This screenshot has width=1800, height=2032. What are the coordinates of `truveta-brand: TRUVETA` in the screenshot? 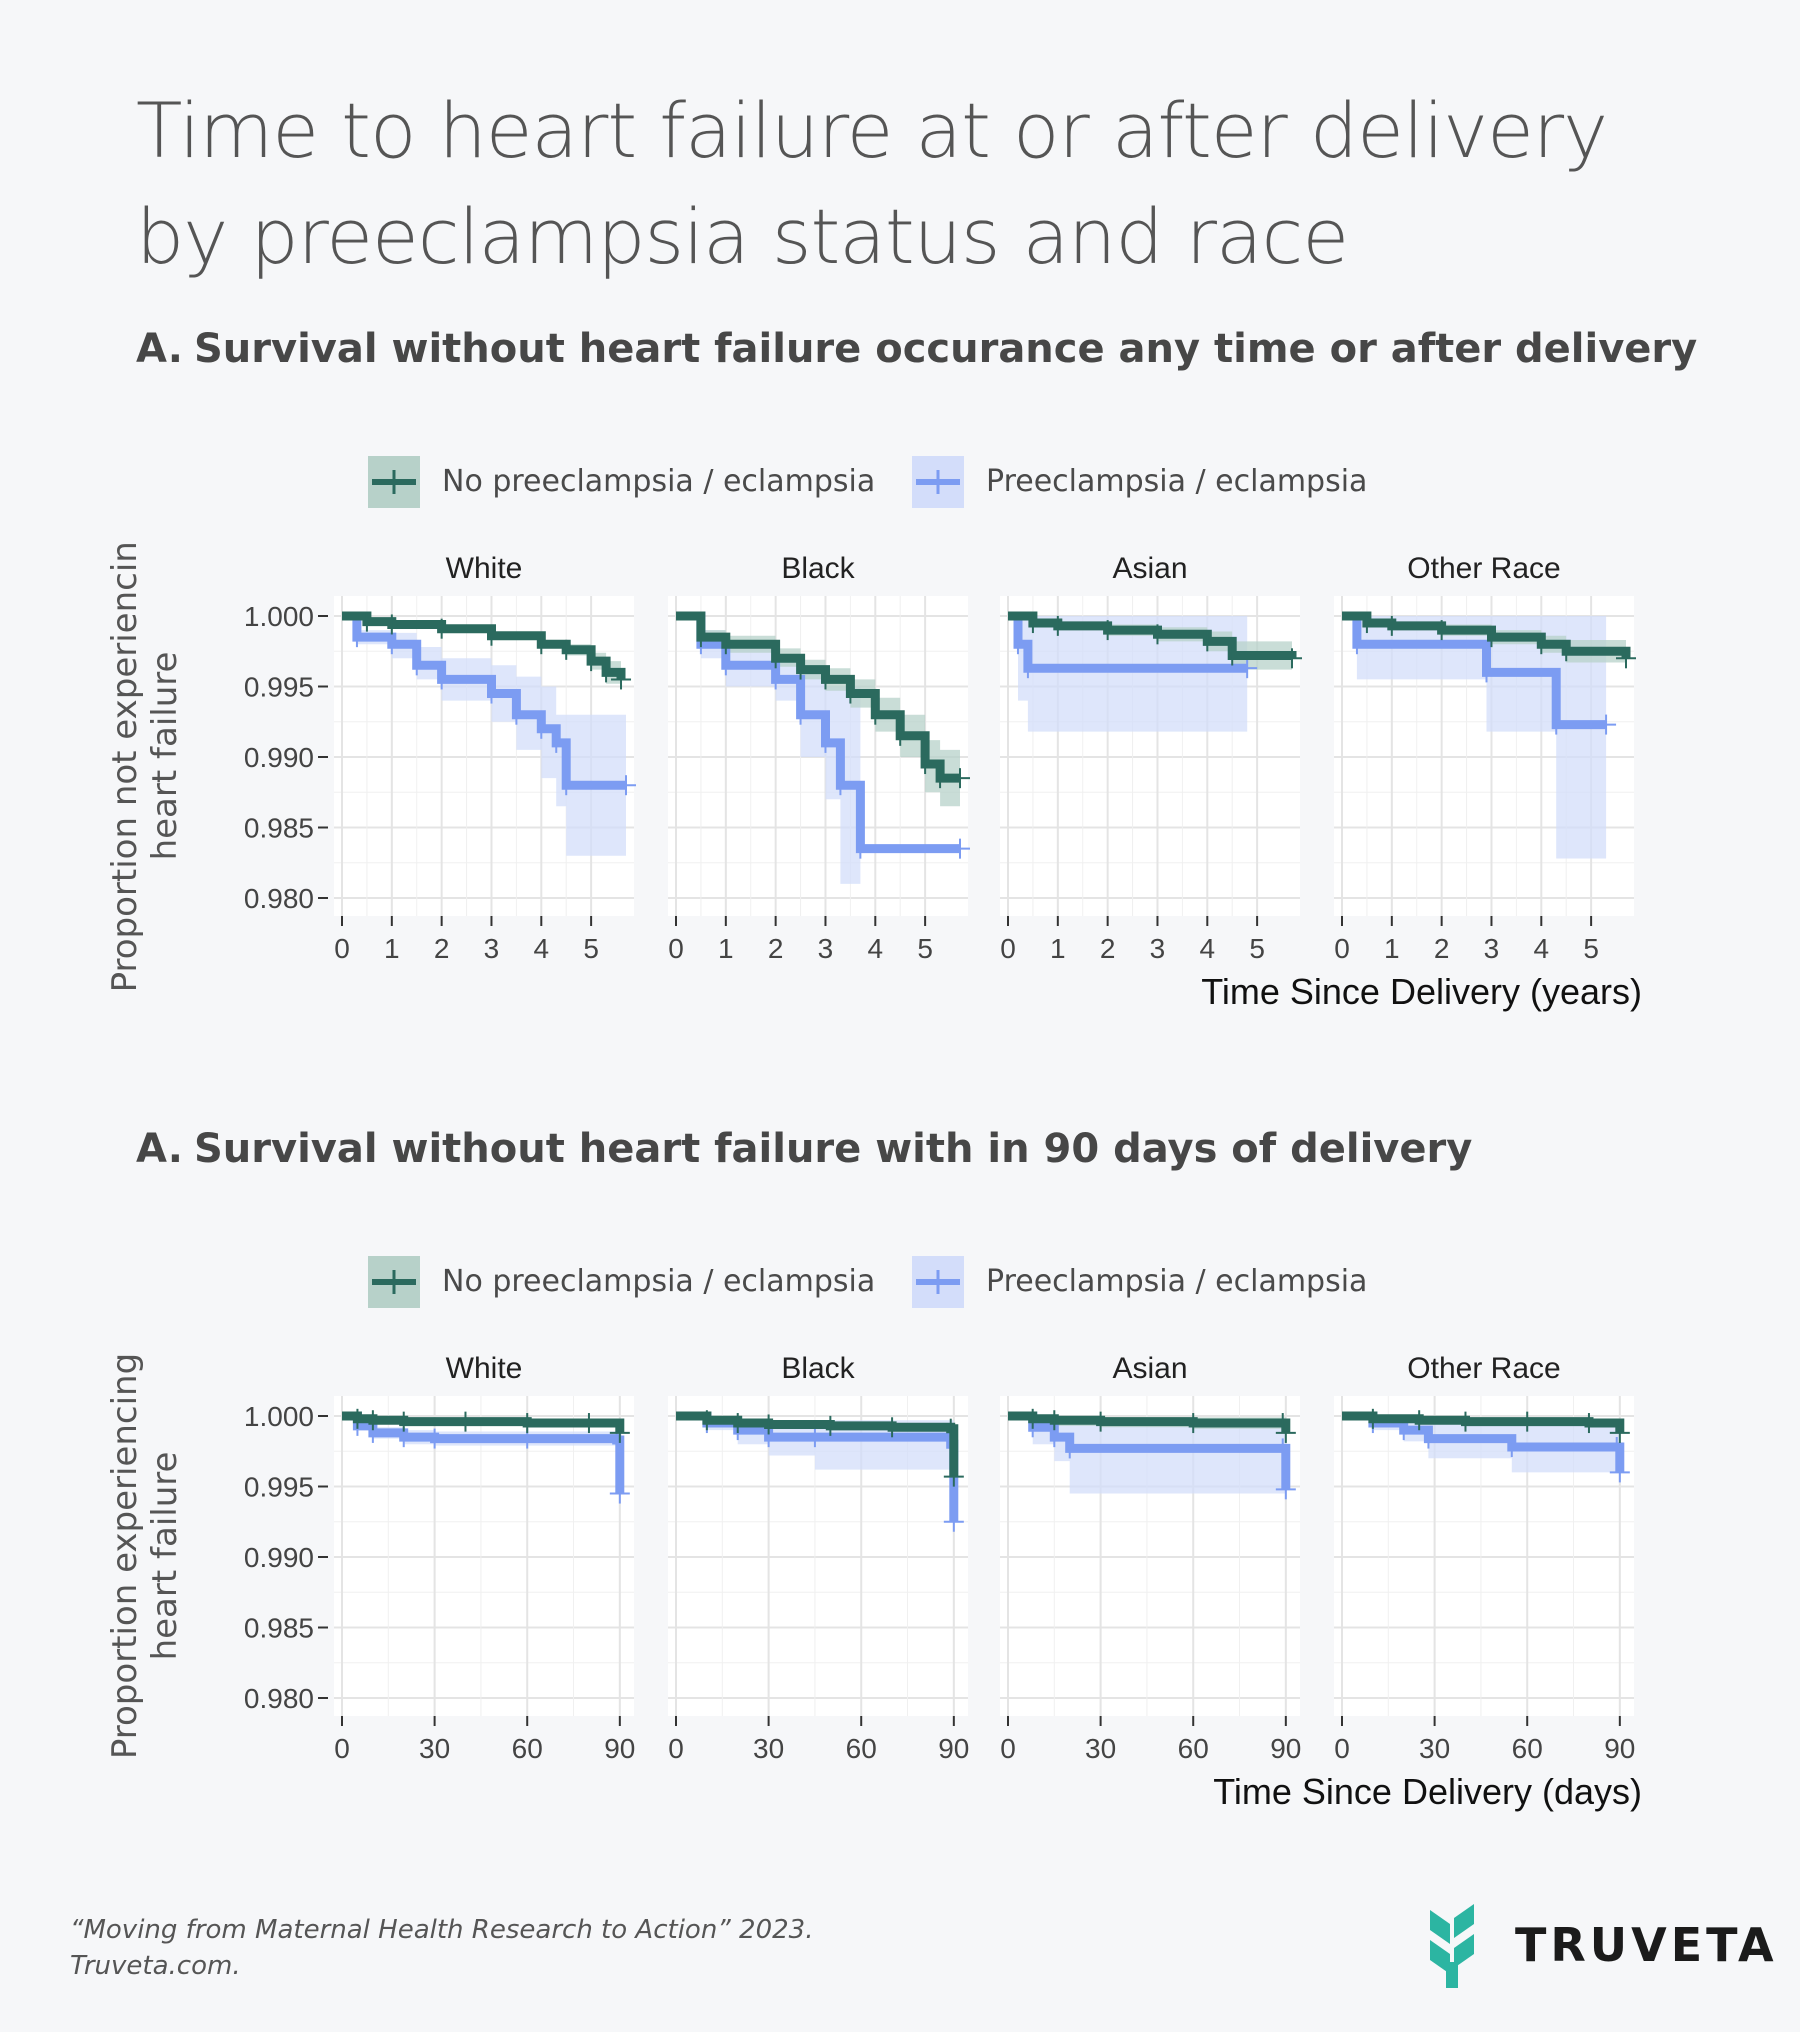 It's located at (1597, 1945).